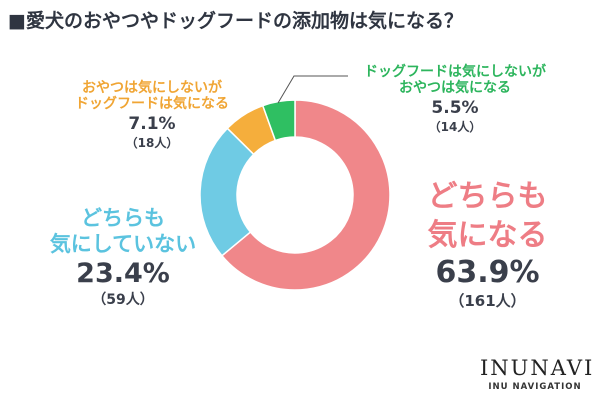  Describe the element at coordinates (487, 235) in the screenshot. I see `slice-label-line: 気になる` at that location.